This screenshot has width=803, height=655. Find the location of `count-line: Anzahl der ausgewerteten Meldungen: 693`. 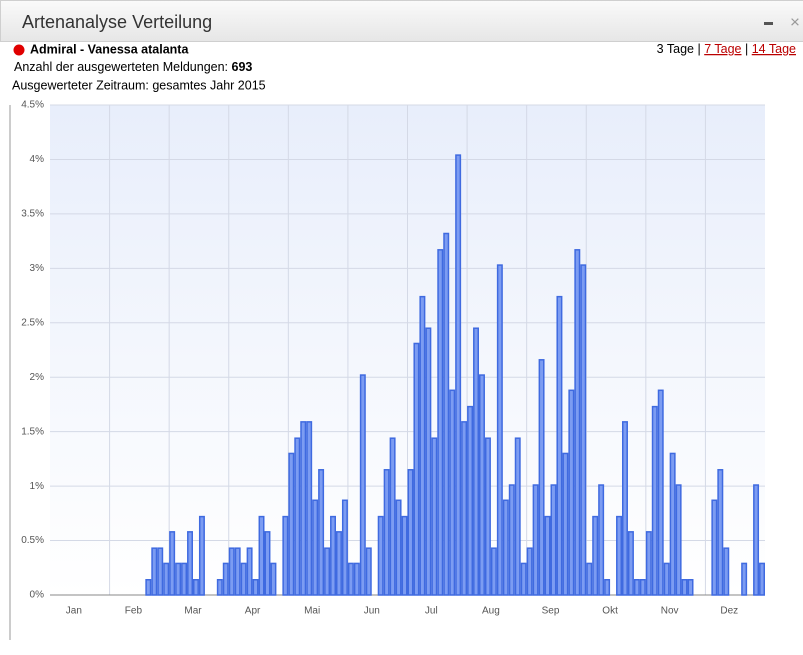

count-line: Anzahl der ausgewerteten Meldungen: 693 is located at coordinates (133, 67).